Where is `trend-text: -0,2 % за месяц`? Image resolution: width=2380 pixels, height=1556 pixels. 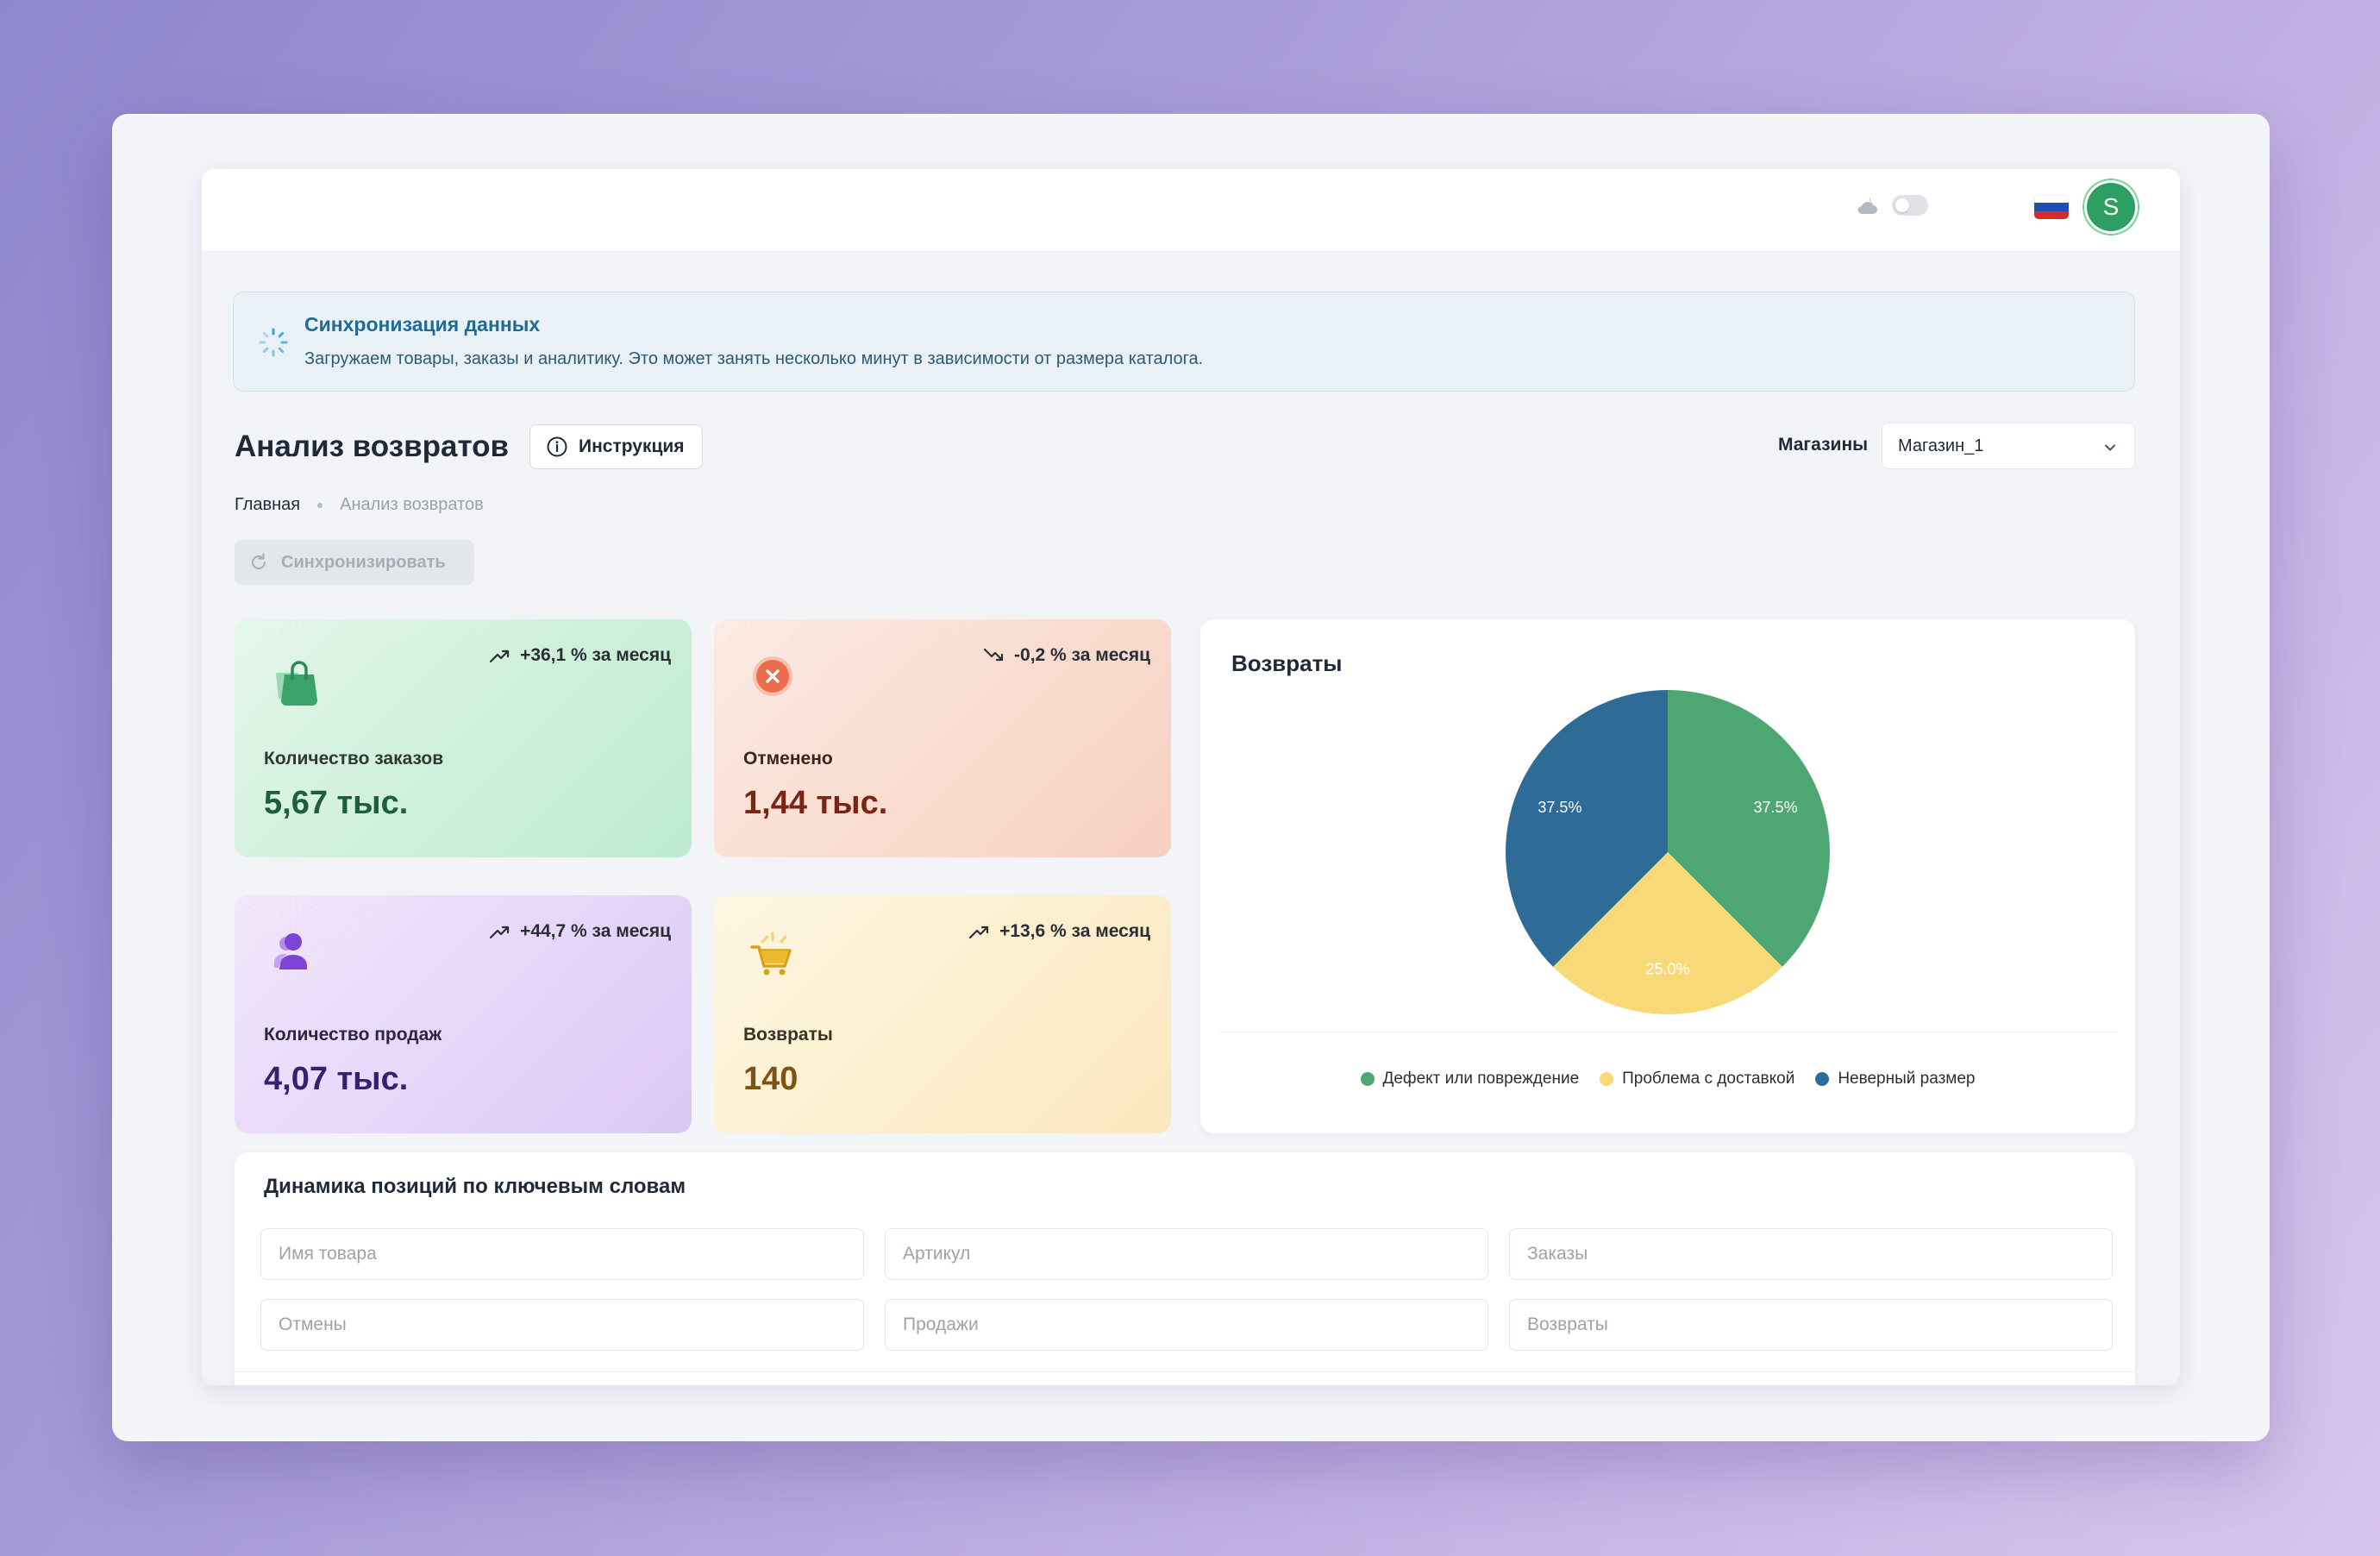
trend-text: -0,2 % за месяц is located at coordinates (1082, 655).